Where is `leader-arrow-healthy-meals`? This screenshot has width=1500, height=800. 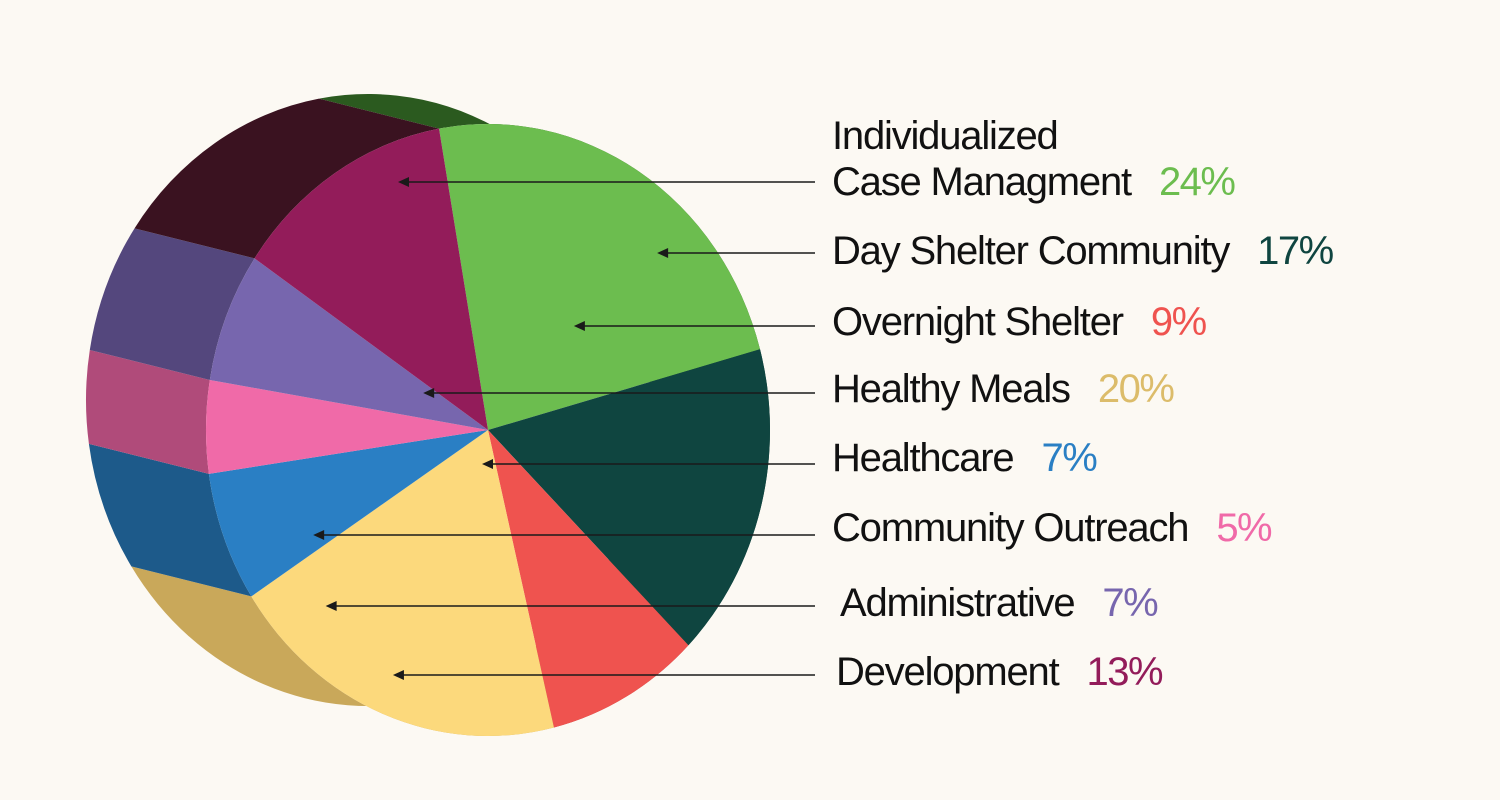
leader-arrow-healthy-meals is located at coordinates (429, 393).